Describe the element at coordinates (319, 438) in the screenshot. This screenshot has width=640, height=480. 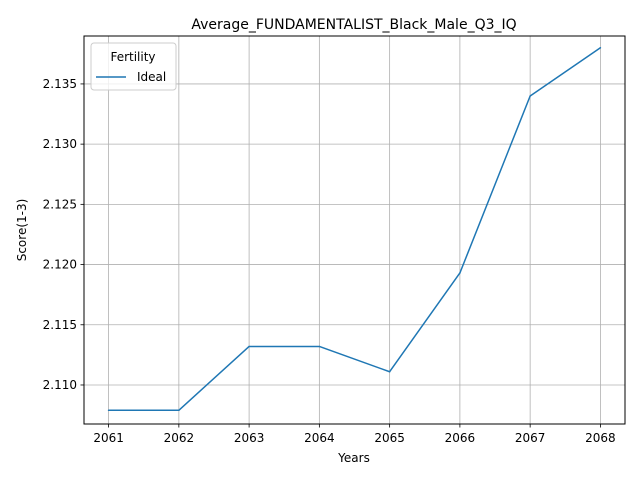
I see `x-tick-label: 2064` at that location.